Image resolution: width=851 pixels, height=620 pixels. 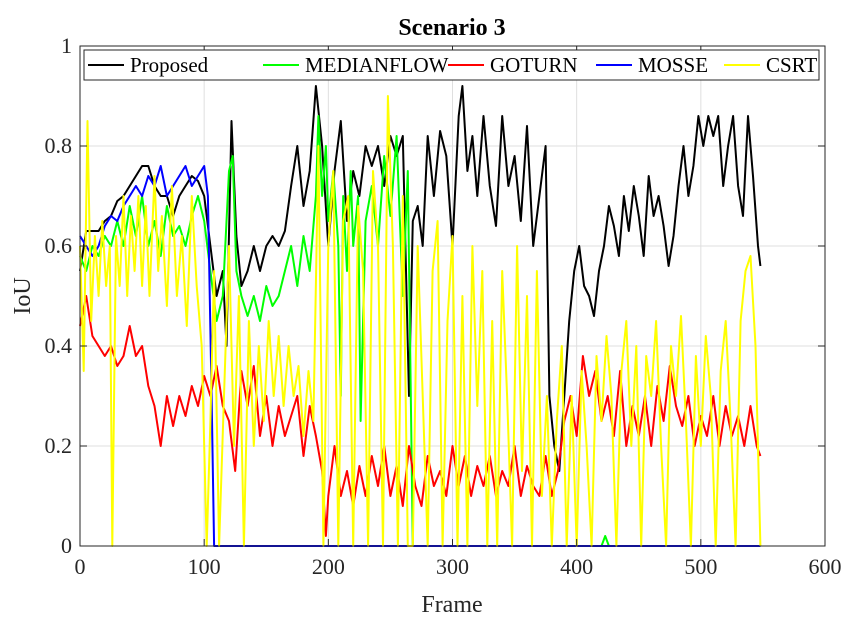 I want to click on legend-label: CSRT, so click(x=791, y=65).